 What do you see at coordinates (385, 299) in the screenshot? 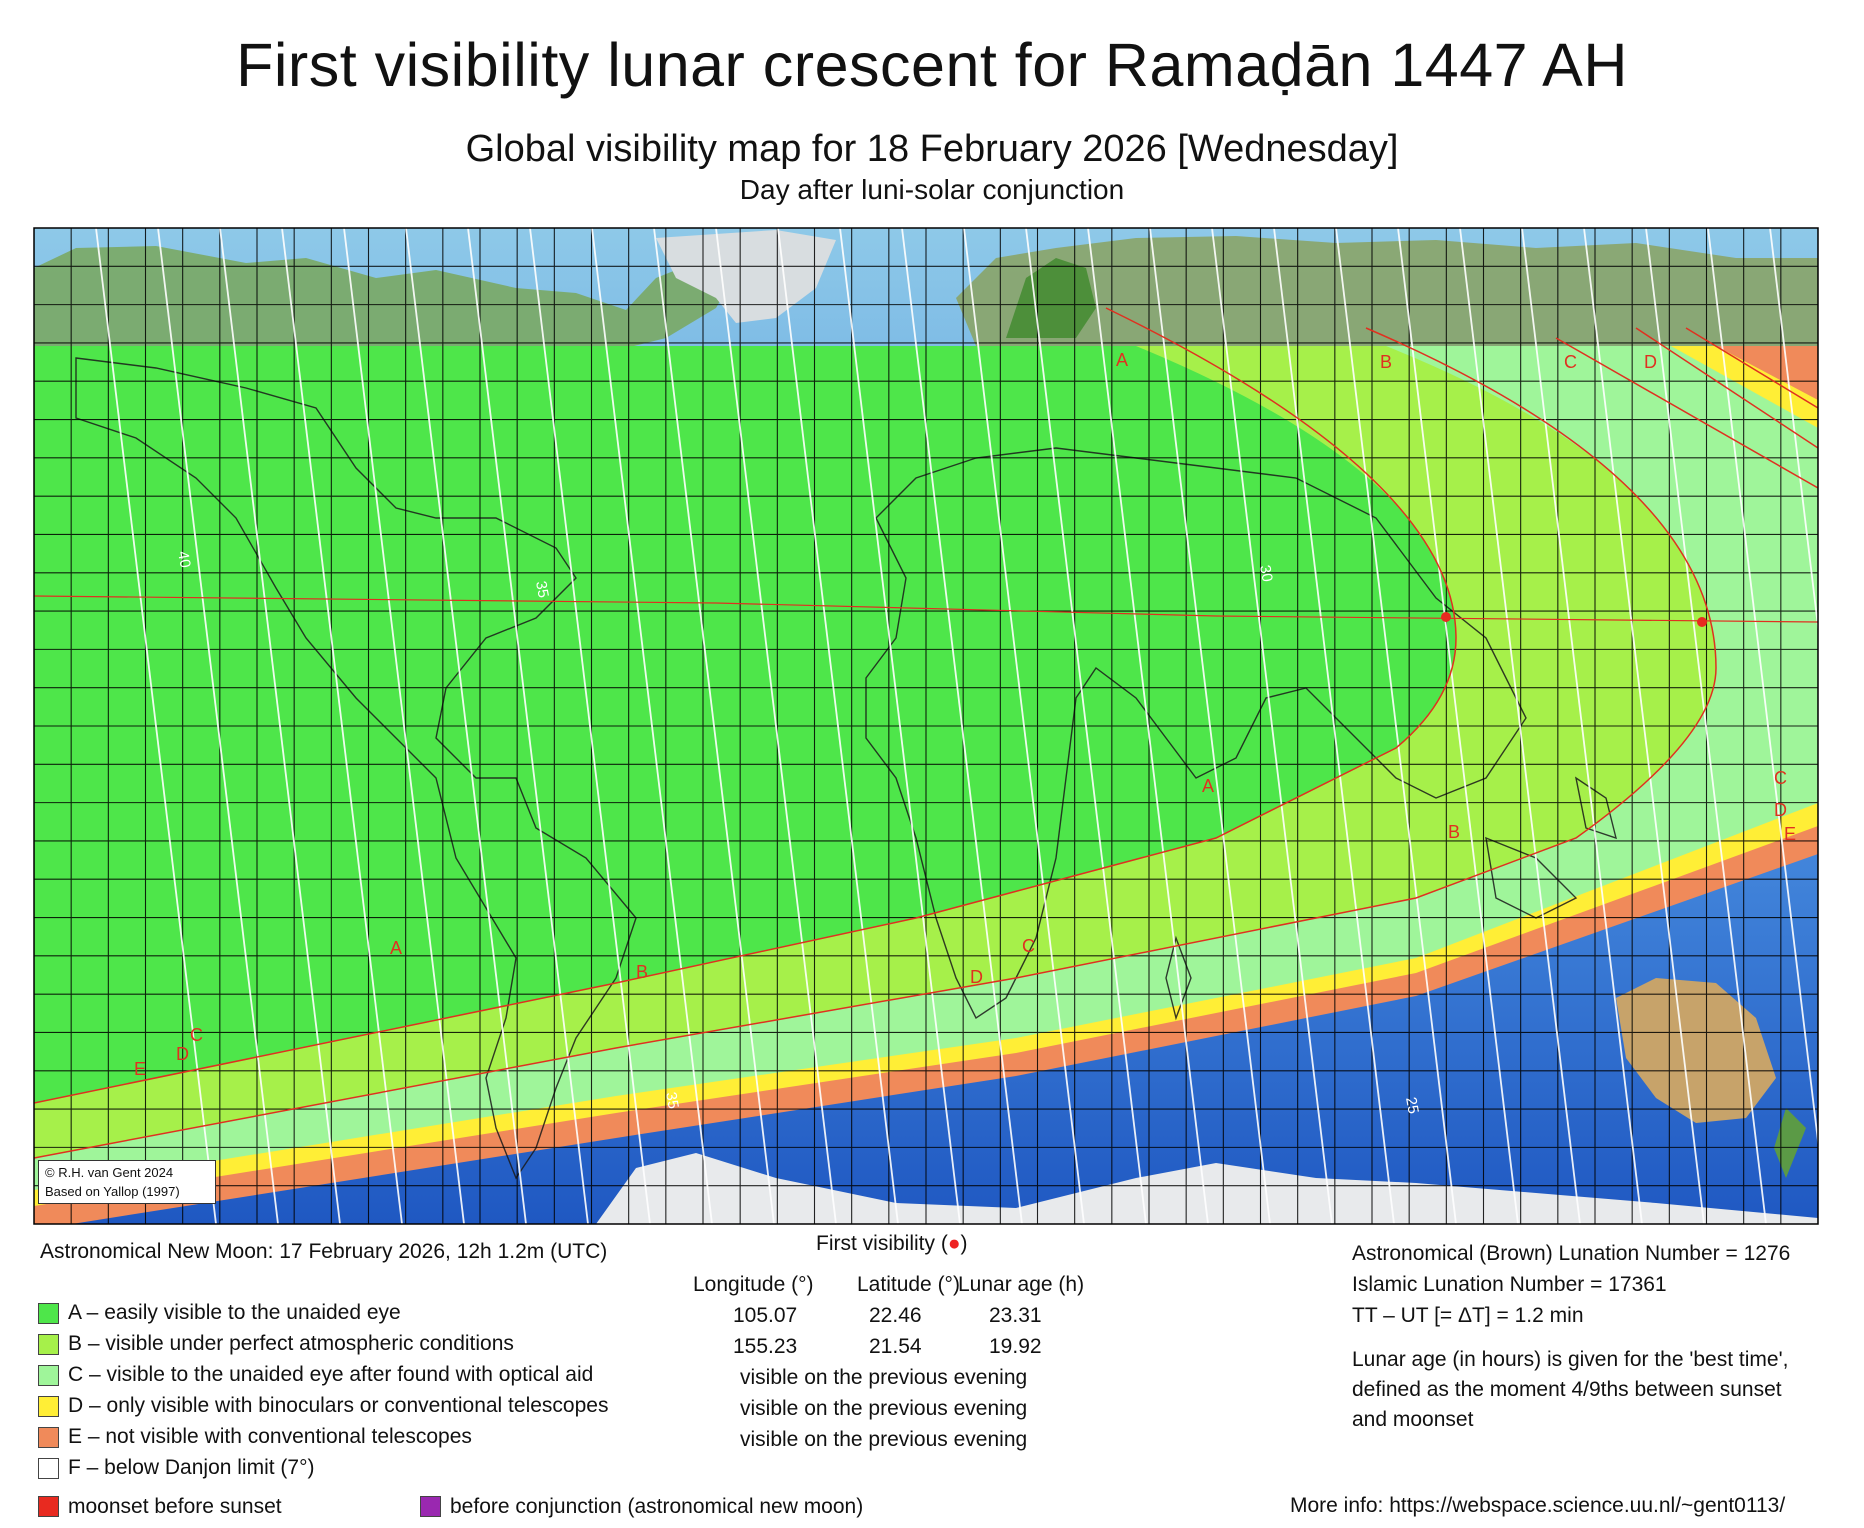
I see `land-alaska-canada` at bounding box center [385, 299].